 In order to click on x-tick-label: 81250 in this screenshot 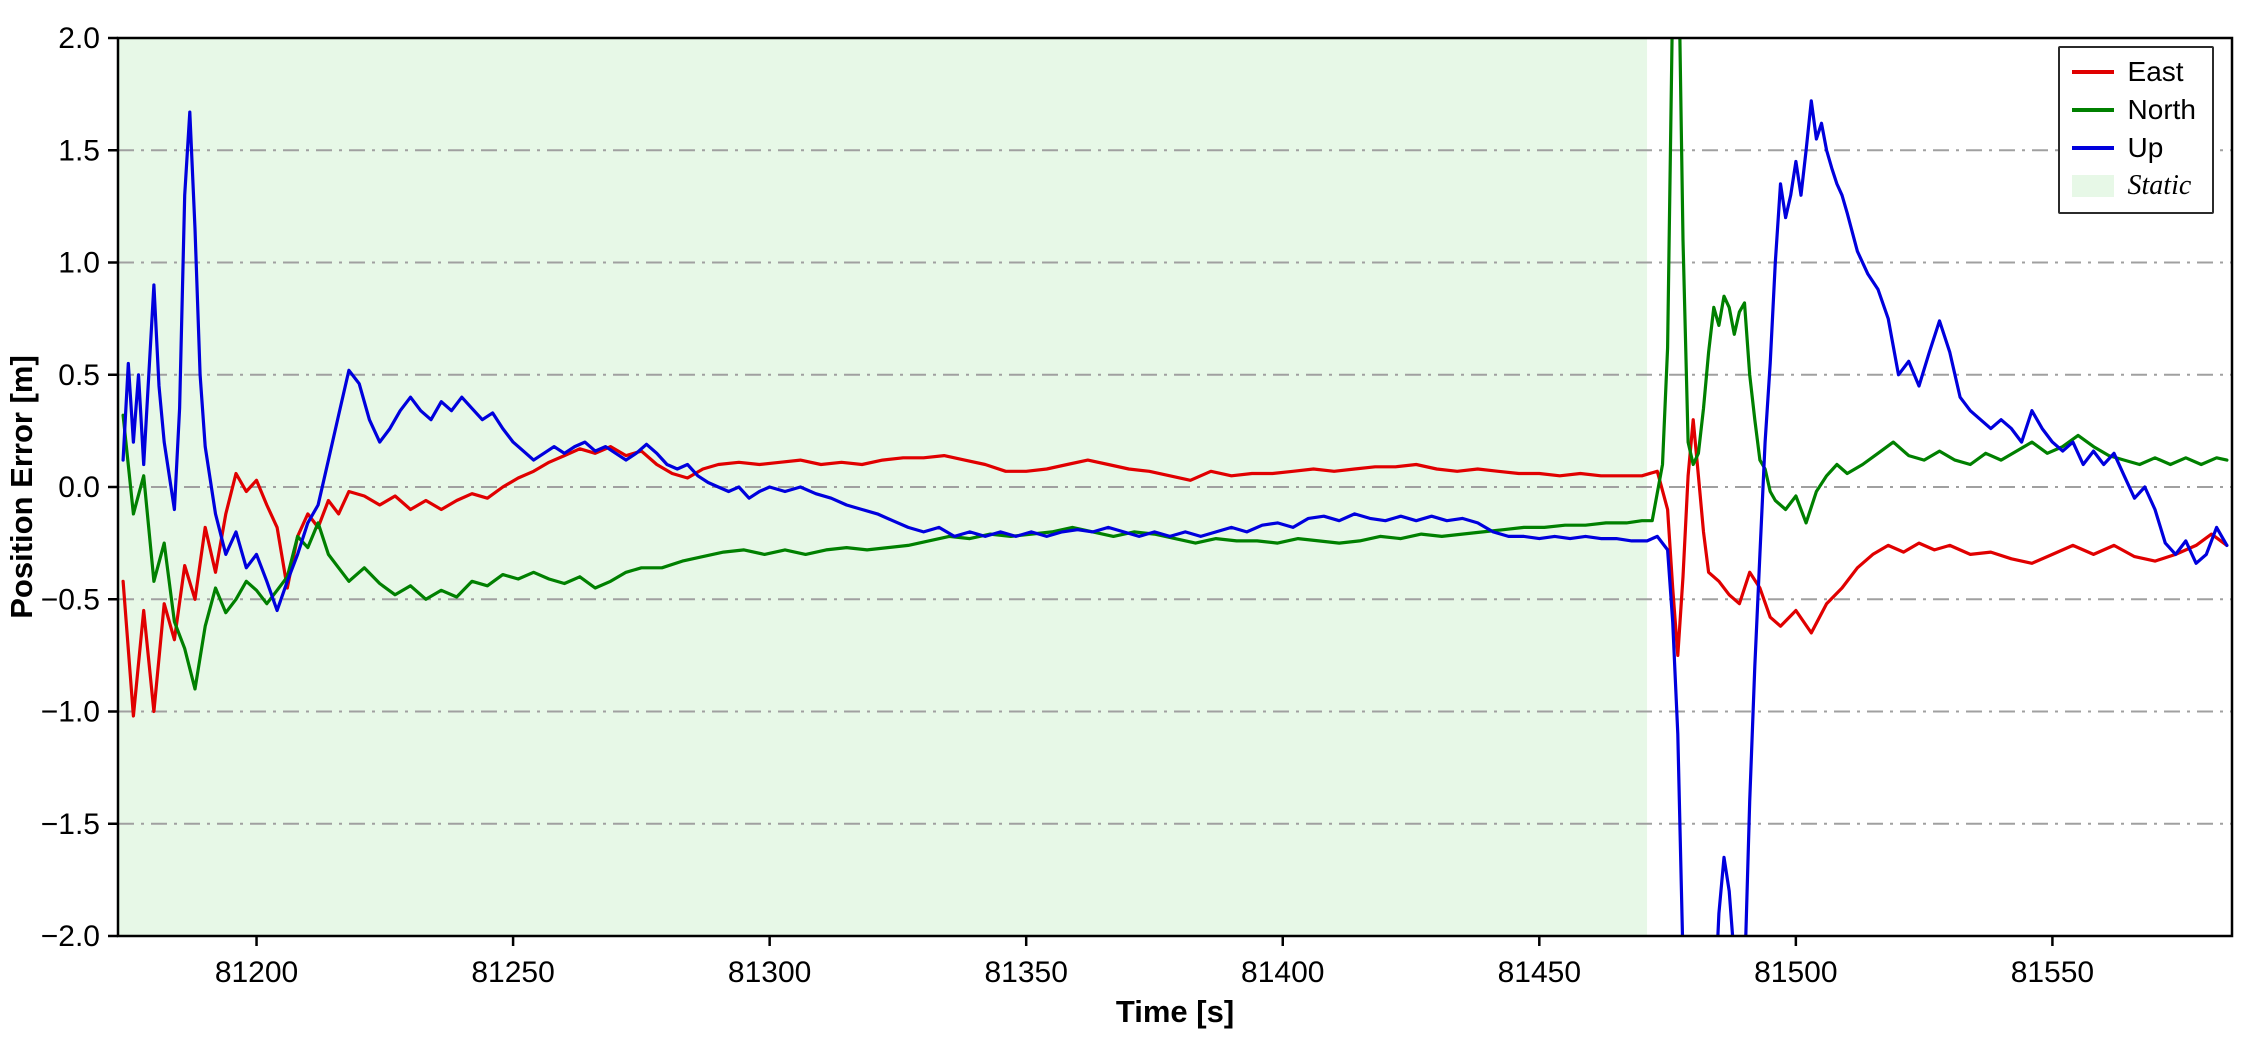, I will do `click(512, 972)`.